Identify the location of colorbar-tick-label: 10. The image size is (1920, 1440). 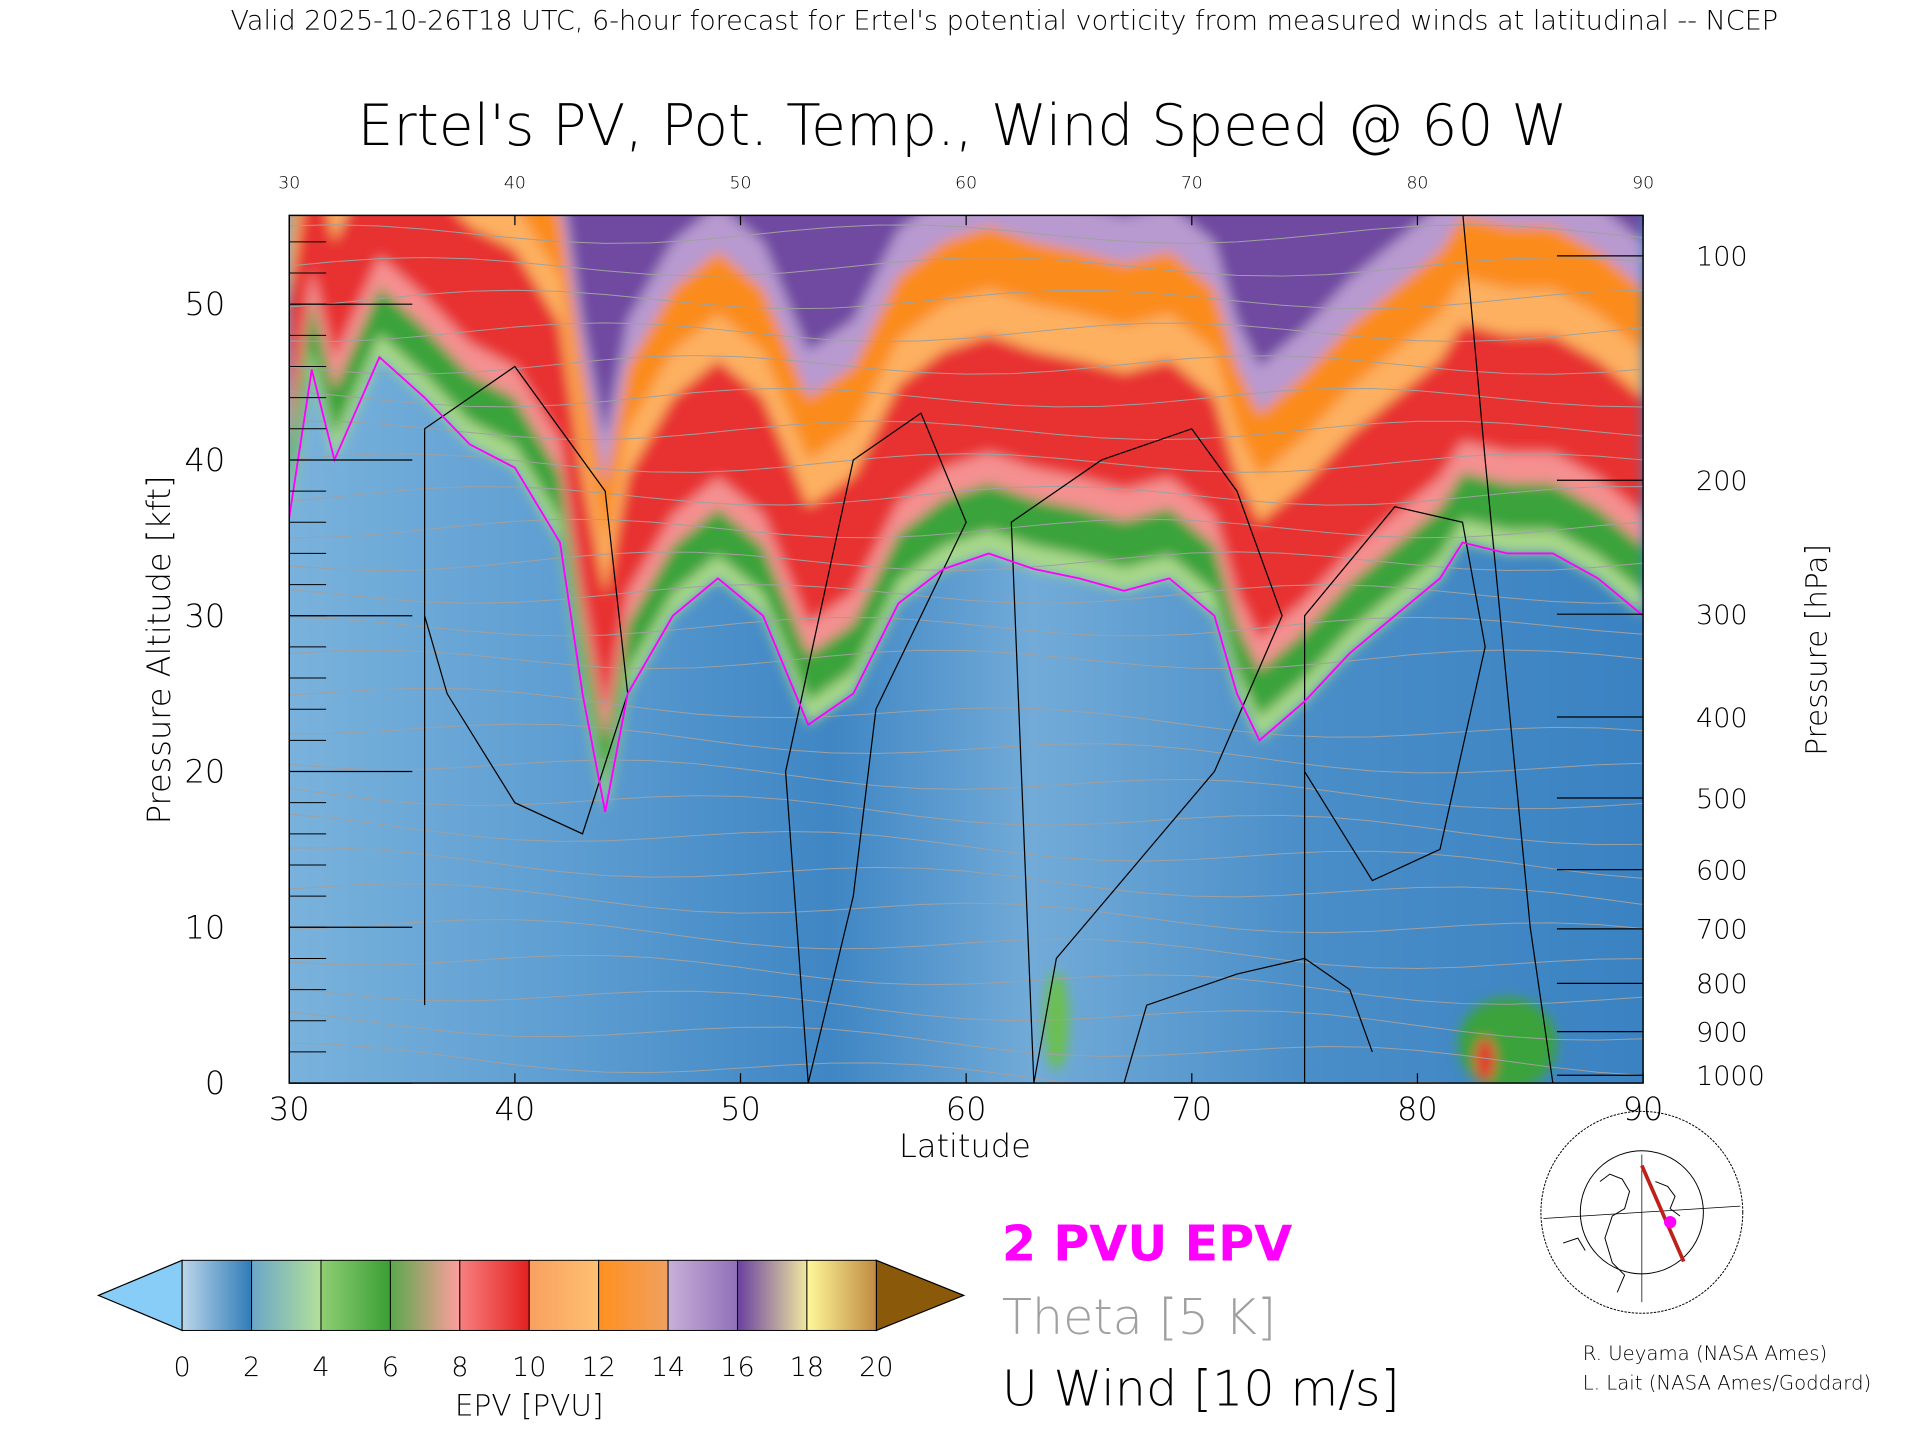
(529, 1367).